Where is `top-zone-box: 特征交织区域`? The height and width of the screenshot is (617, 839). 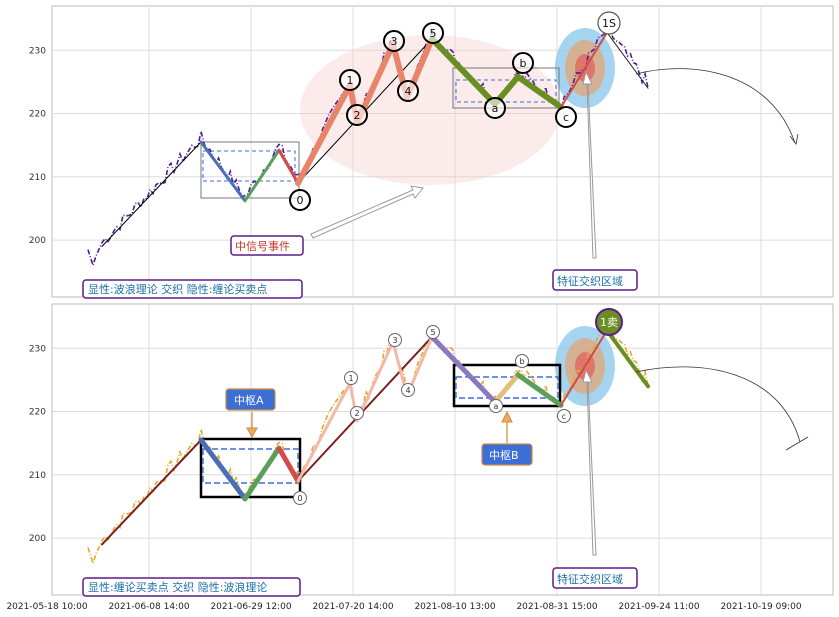
top-zone-box: 特征交织区域 is located at coordinates (595, 280).